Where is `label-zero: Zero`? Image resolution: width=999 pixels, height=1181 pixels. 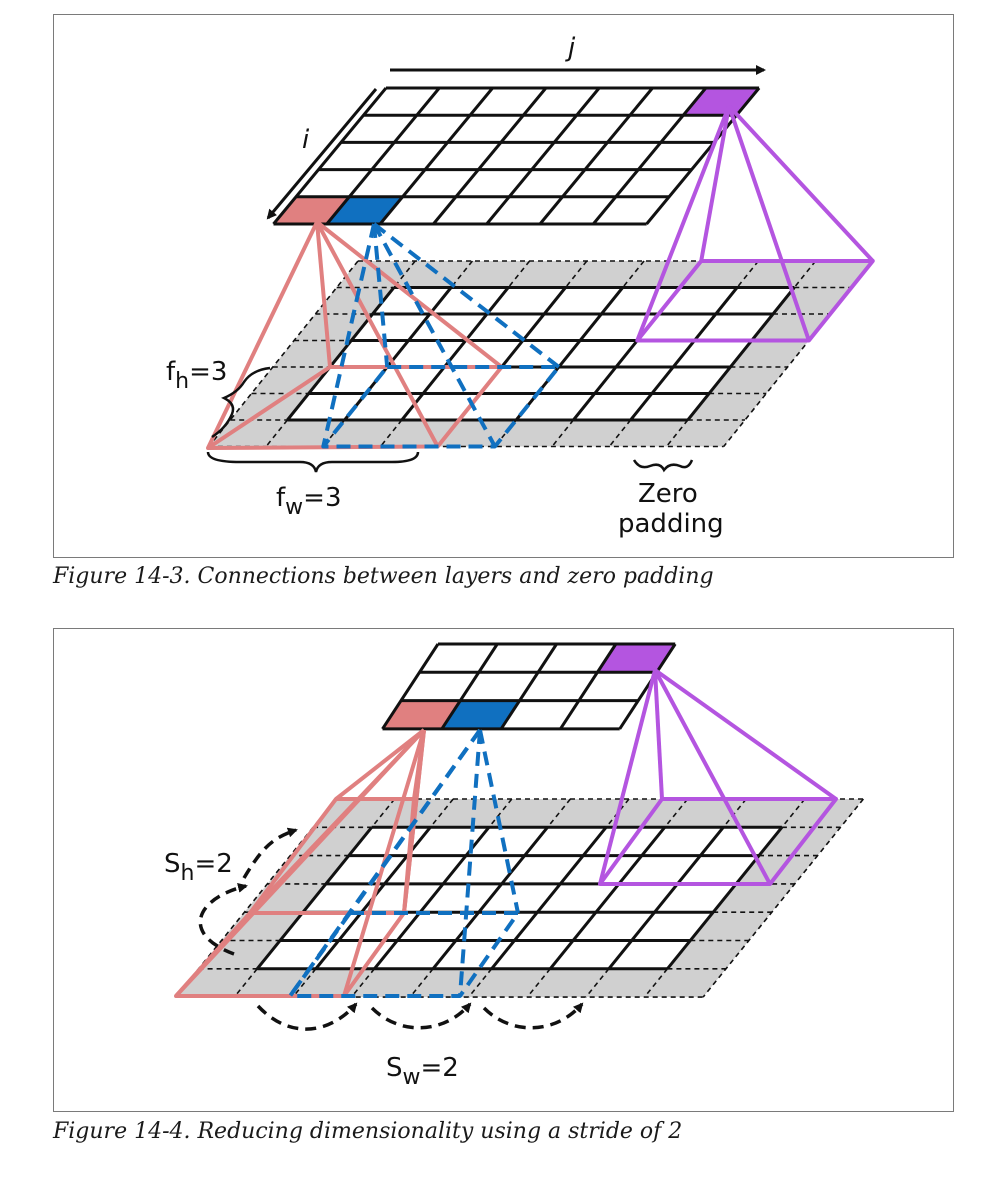
label-zero: Zero is located at coordinates (668, 494).